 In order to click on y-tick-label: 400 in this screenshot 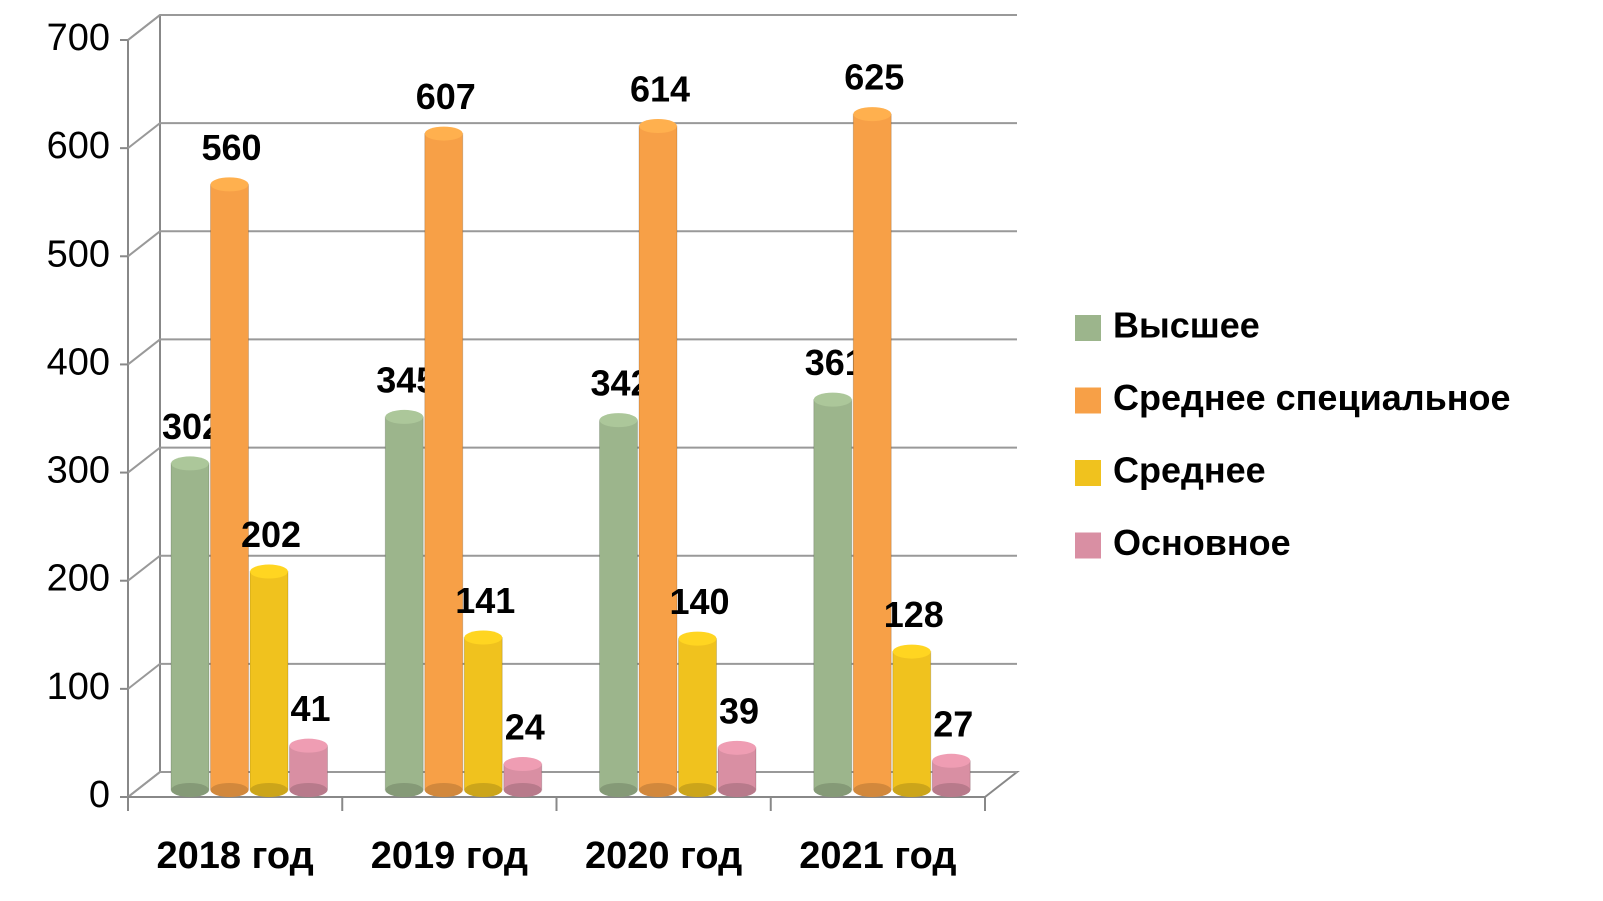, I will do `click(78, 362)`.